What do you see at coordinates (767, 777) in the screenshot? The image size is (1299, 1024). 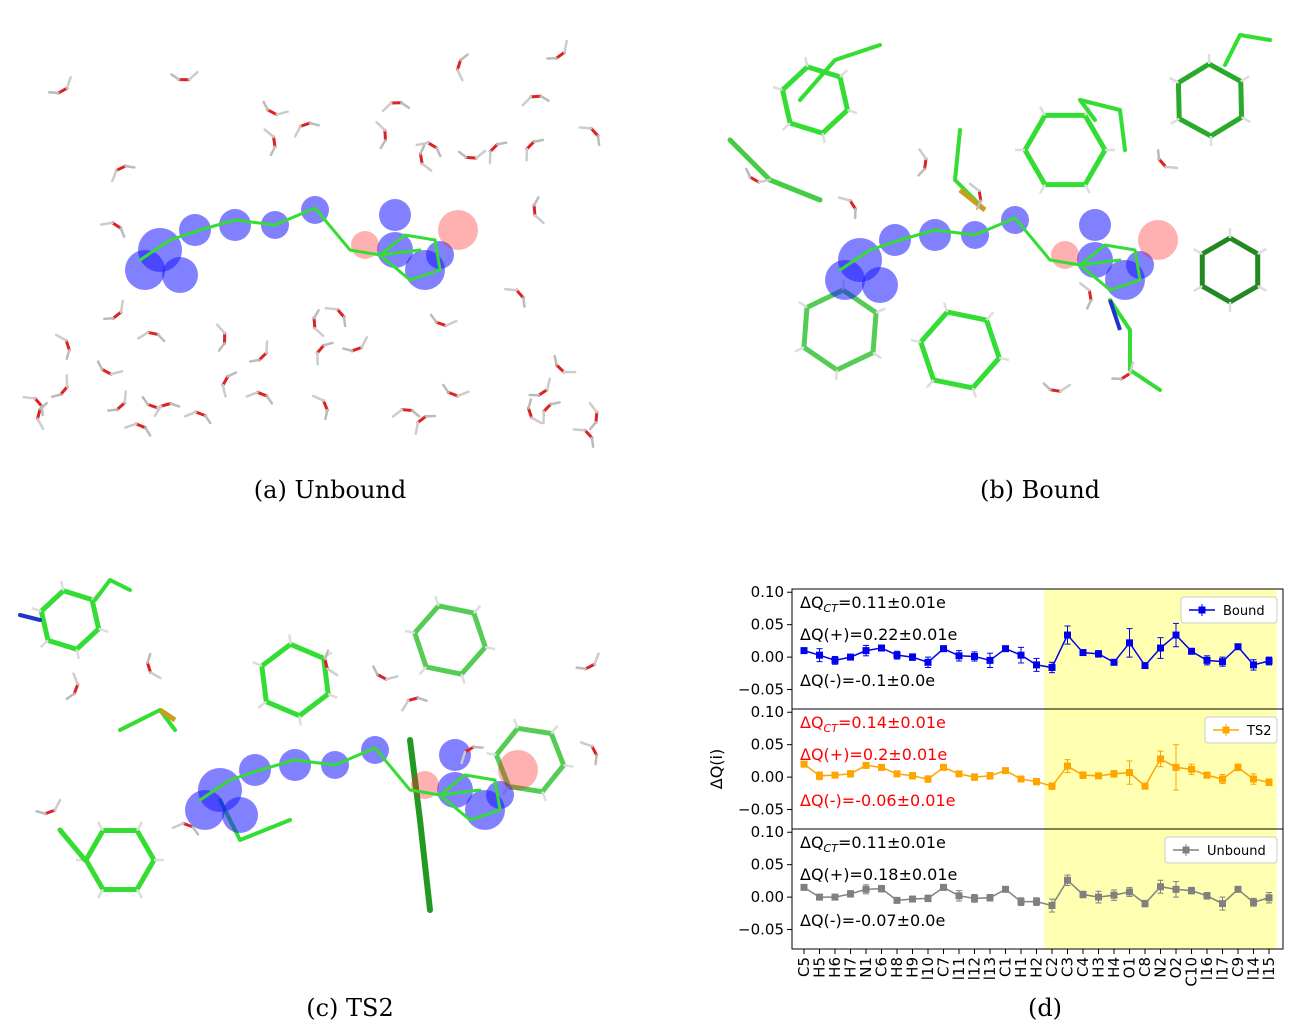 I see `y-tick-label: 0.00` at bounding box center [767, 777].